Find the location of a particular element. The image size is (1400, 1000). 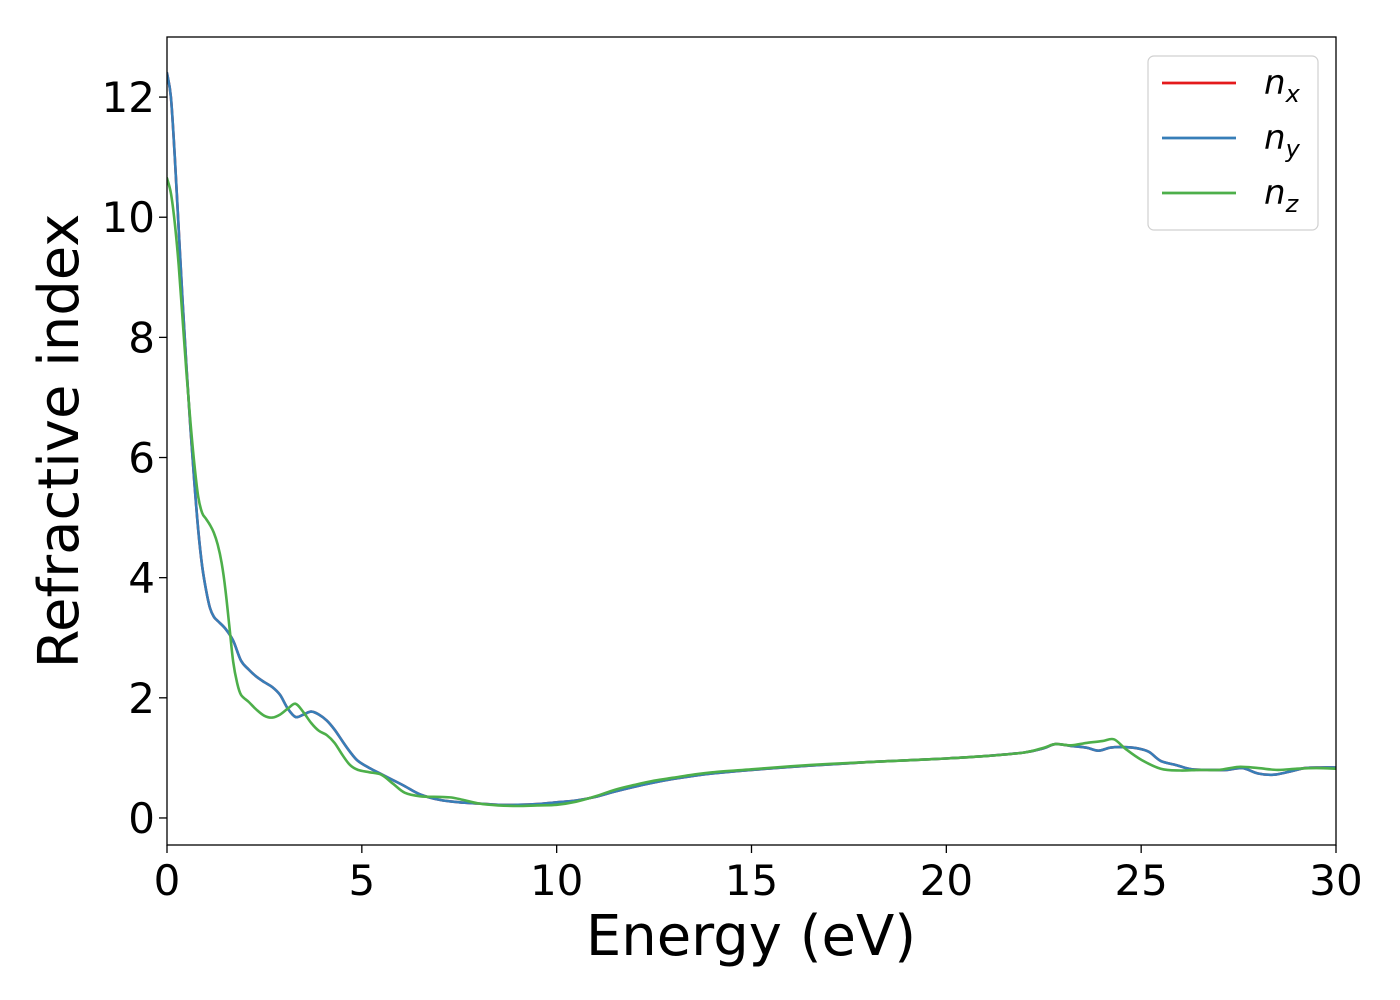

x-axis-title: Energy (eV) is located at coordinates (751, 936).